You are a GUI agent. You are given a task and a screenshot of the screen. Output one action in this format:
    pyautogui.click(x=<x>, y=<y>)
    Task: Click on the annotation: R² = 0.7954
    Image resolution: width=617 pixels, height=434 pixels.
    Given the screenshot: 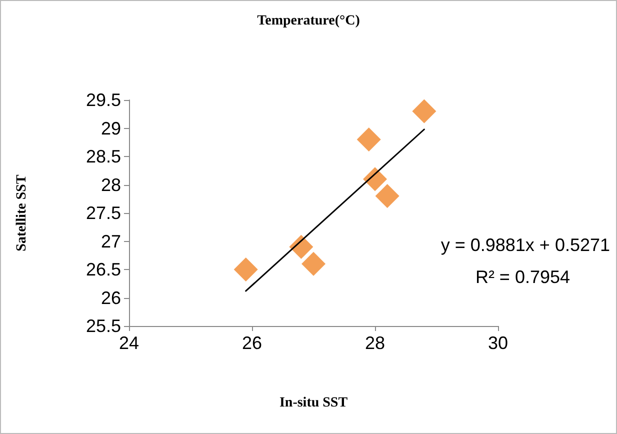 What is the action you would take?
    pyautogui.click(x=522, y=277)
    